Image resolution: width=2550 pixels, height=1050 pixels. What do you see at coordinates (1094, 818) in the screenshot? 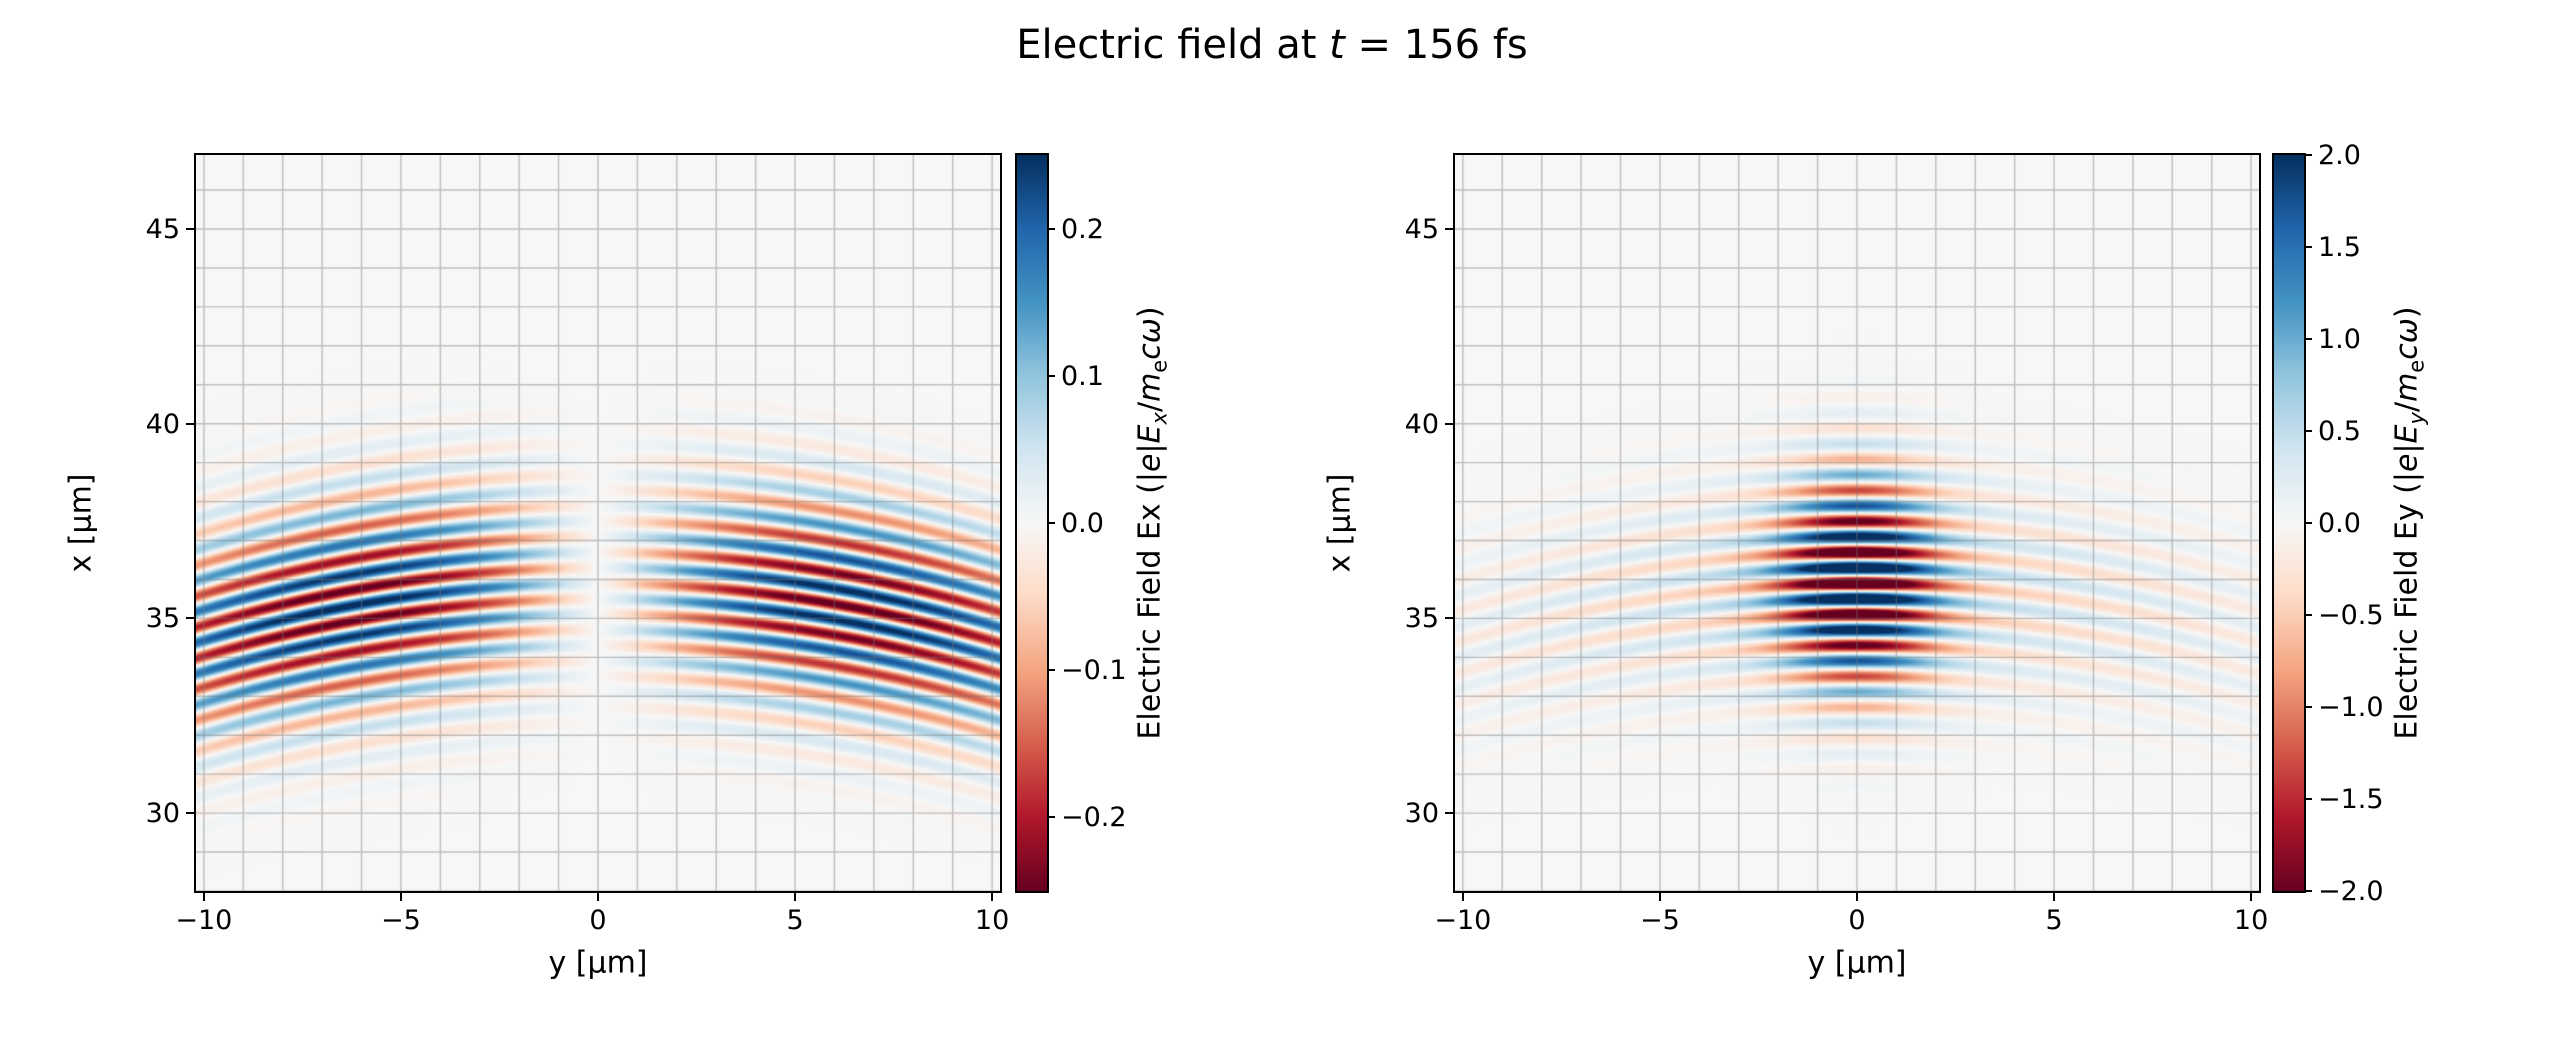
I see `colorbar-tick-label: −0.2` at bounding box center [1094, 818].